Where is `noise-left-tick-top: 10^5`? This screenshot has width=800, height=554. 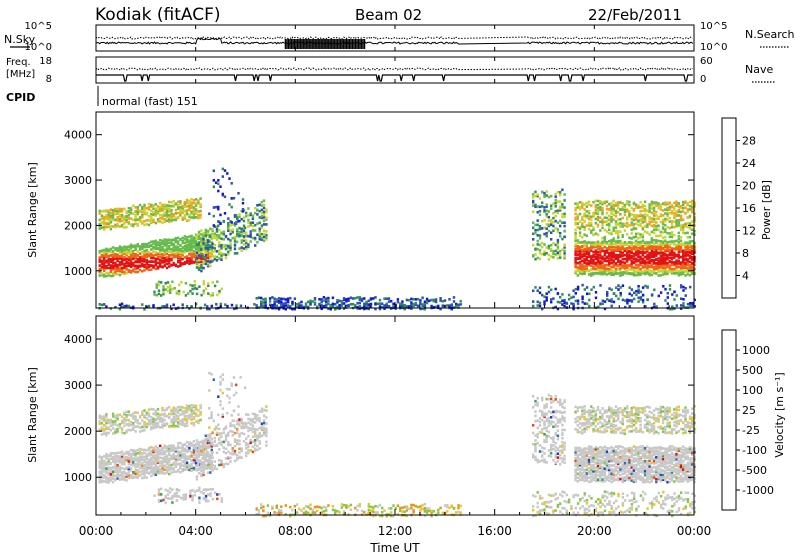 noise-left-tick-top: 10^5 is located at coordinates (38, 26).